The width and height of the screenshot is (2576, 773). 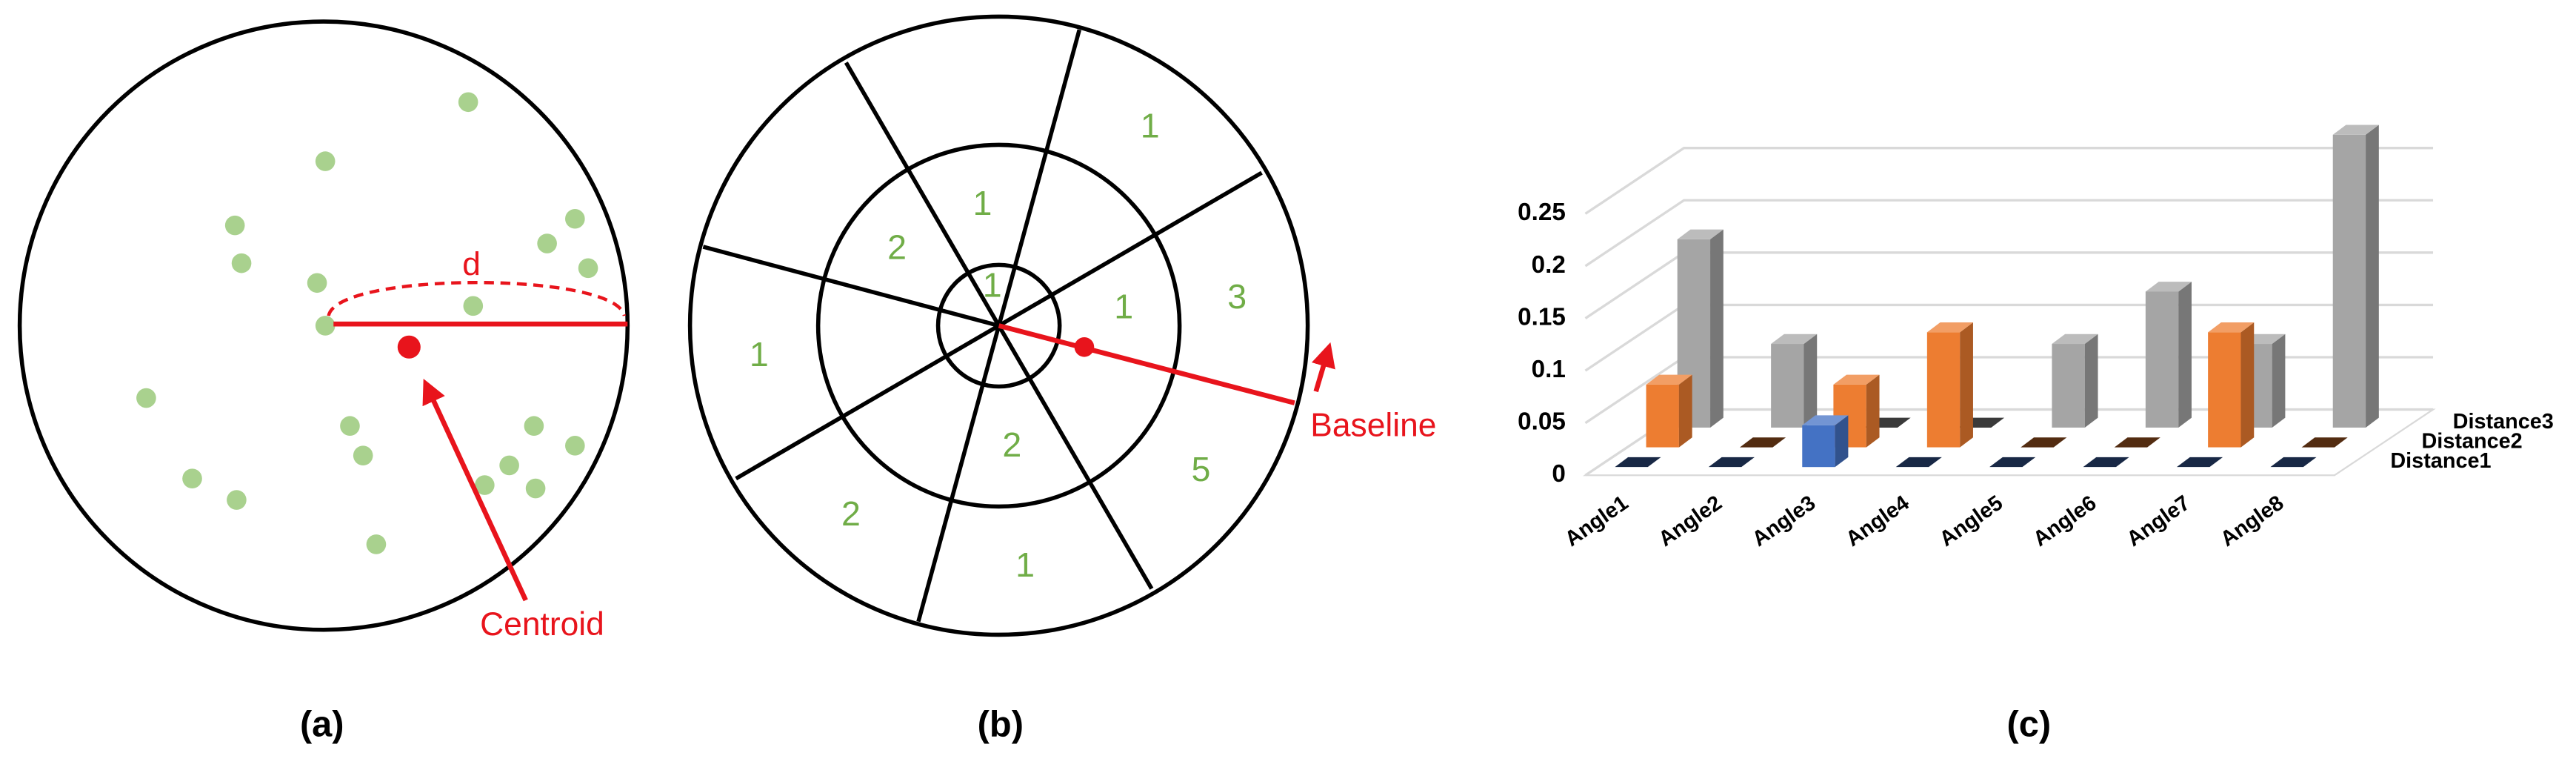 What do you see at coordinates (2064, 521) in the screenshot?
I see `x-tick-label: Angle6` at bounding box center [2064, 521].